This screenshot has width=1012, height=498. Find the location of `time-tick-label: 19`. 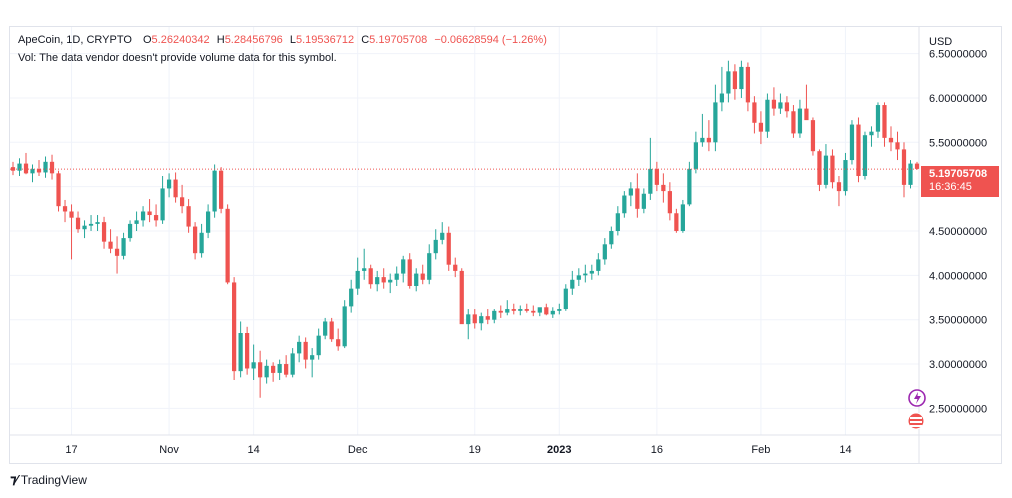

time-tick-label: 19 is located at coordinates (475, 450).